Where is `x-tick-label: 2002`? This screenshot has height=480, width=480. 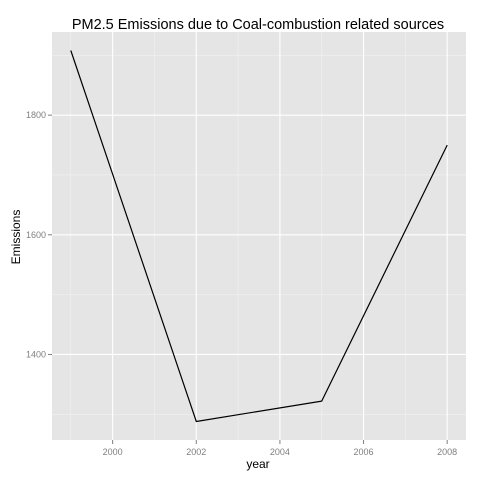
x-tick-label: 2002 is located at coordinates (196, 452).